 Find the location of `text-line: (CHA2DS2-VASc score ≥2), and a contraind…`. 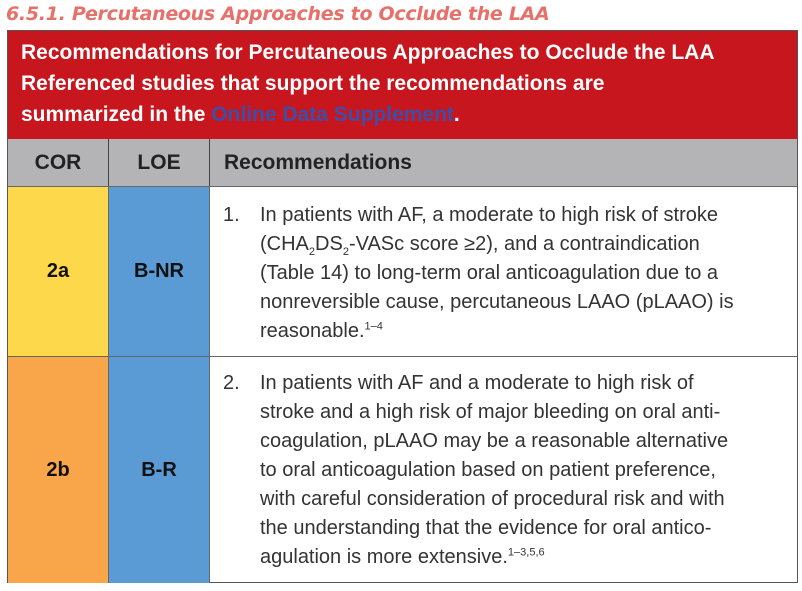

text-line: (CHA2DS2-VASc score ≥2), and a contraind… is located at coordinates (528, 244).